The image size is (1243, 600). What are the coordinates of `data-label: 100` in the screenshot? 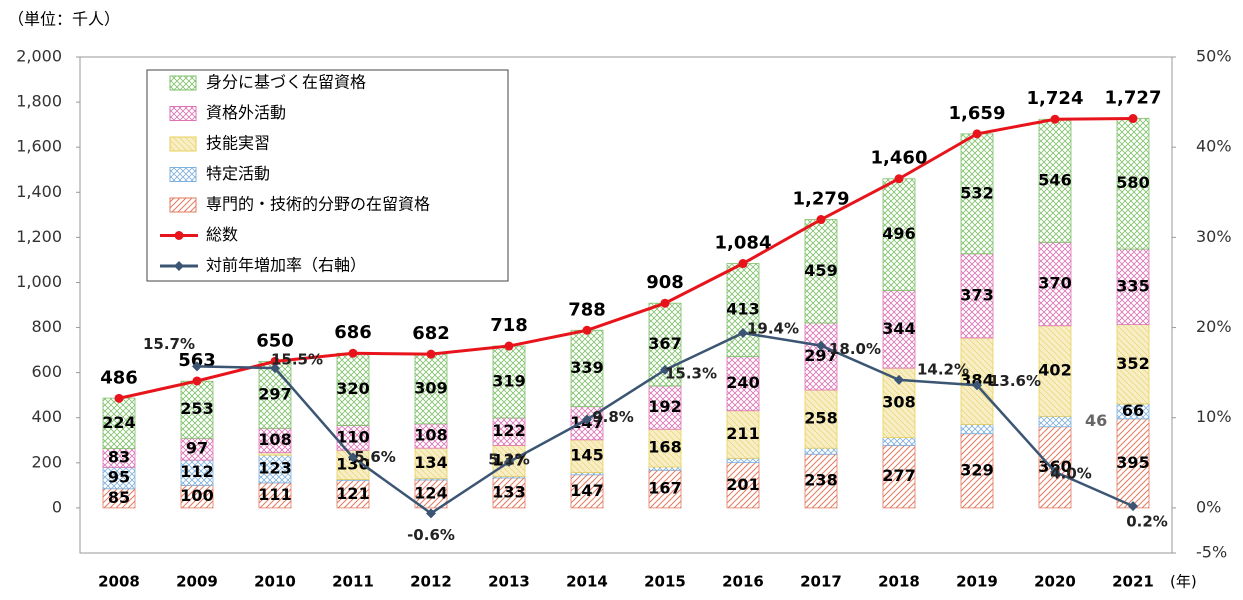 It's located at (196, 495).